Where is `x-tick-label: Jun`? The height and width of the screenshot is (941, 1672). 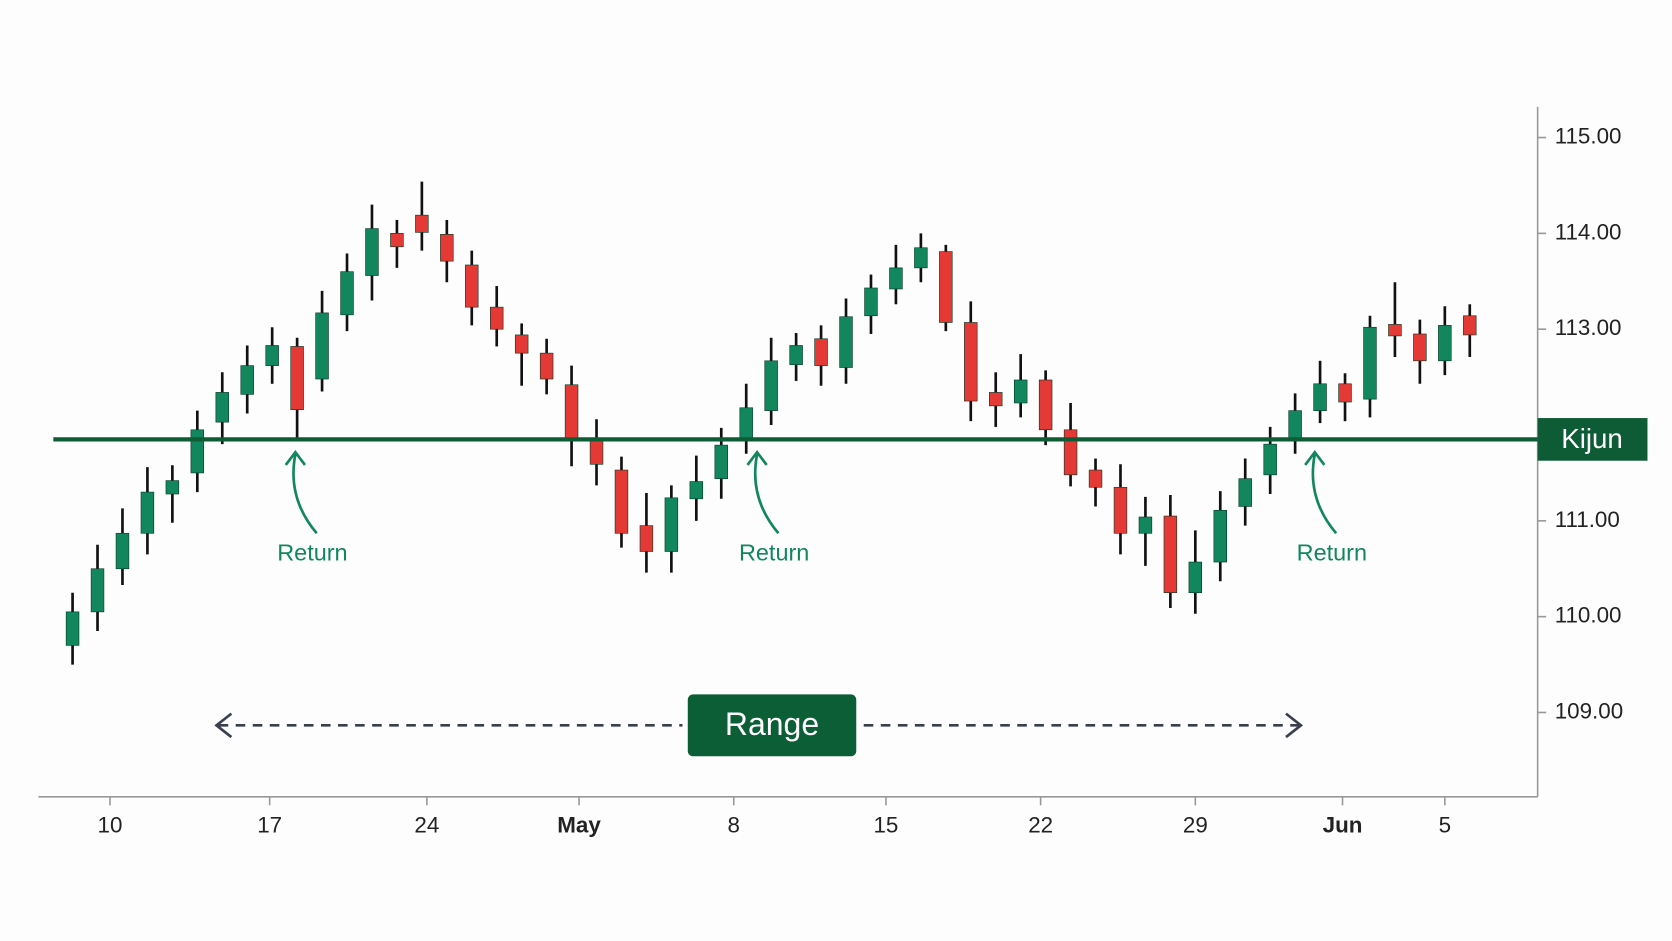 x-tick-label: Jun is located at coordinates (1343, 825).